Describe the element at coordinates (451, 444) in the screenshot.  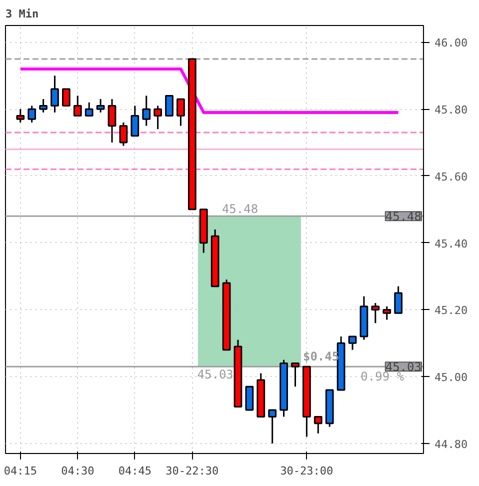
I see `y-tick-label: 44.80` at that location.